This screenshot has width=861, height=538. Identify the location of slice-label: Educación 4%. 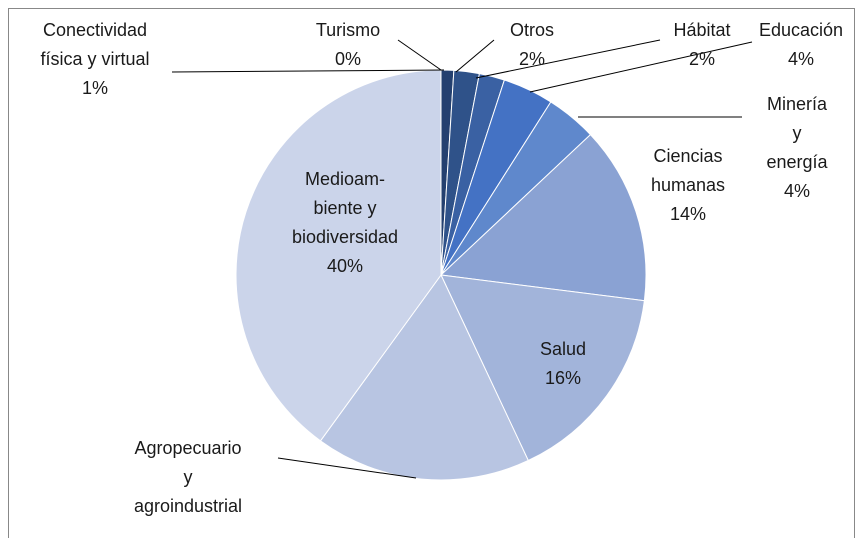
(801, 45).